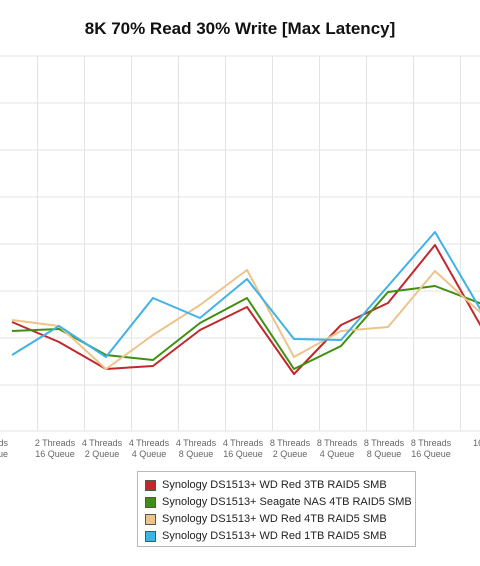 The height and width of the screenshot is (566, 480). Describe the element at coordinates (4, 454) in the screenshot. I see `x-tick-label: Queue` at that location.